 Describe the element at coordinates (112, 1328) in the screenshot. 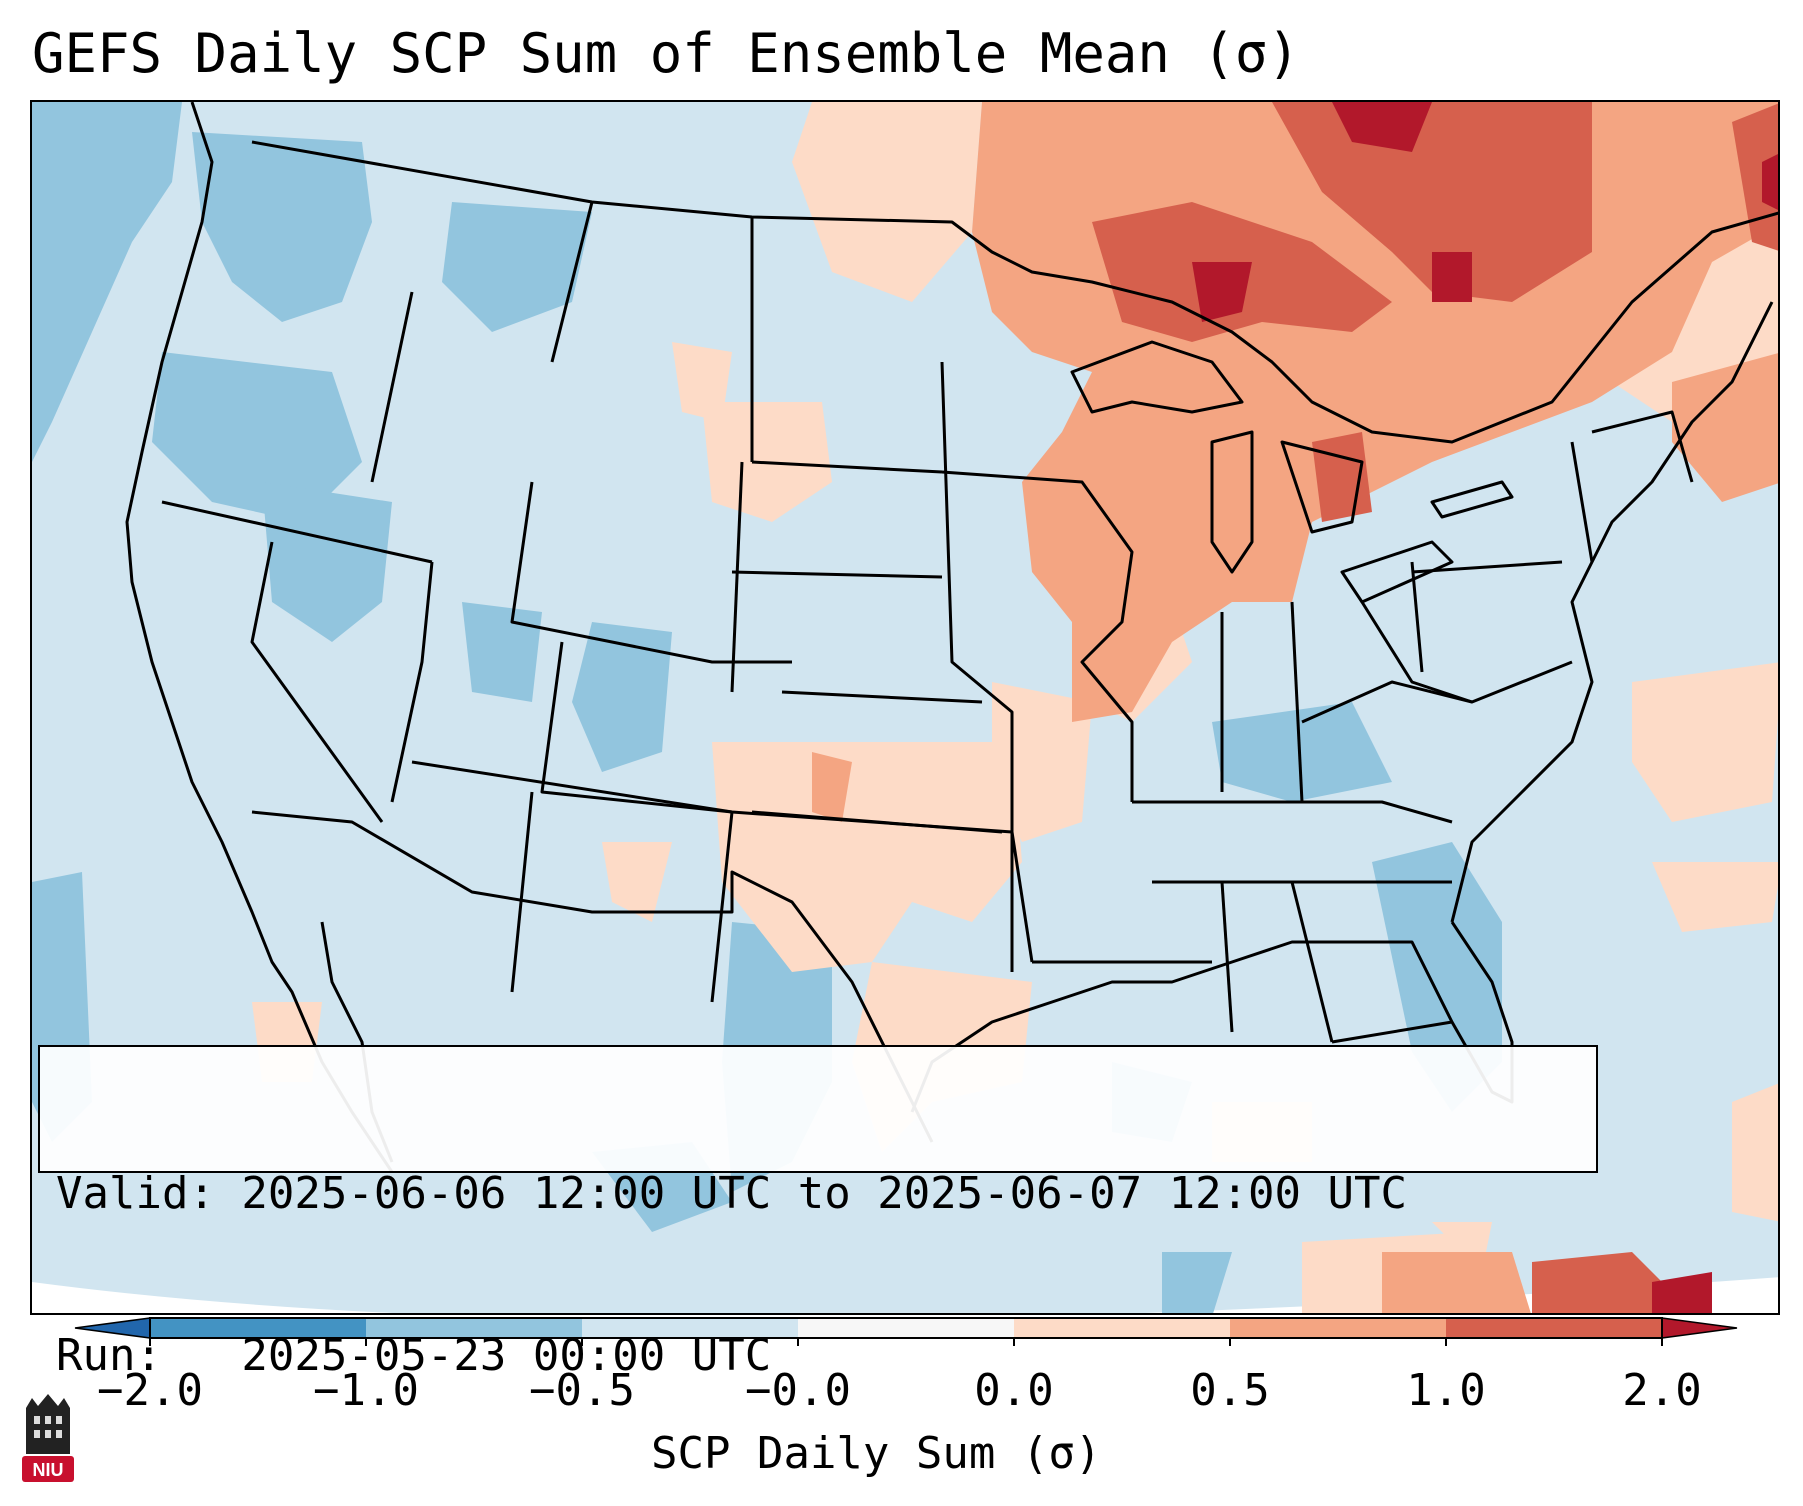

I see `colorbar-extend-low` at that location.